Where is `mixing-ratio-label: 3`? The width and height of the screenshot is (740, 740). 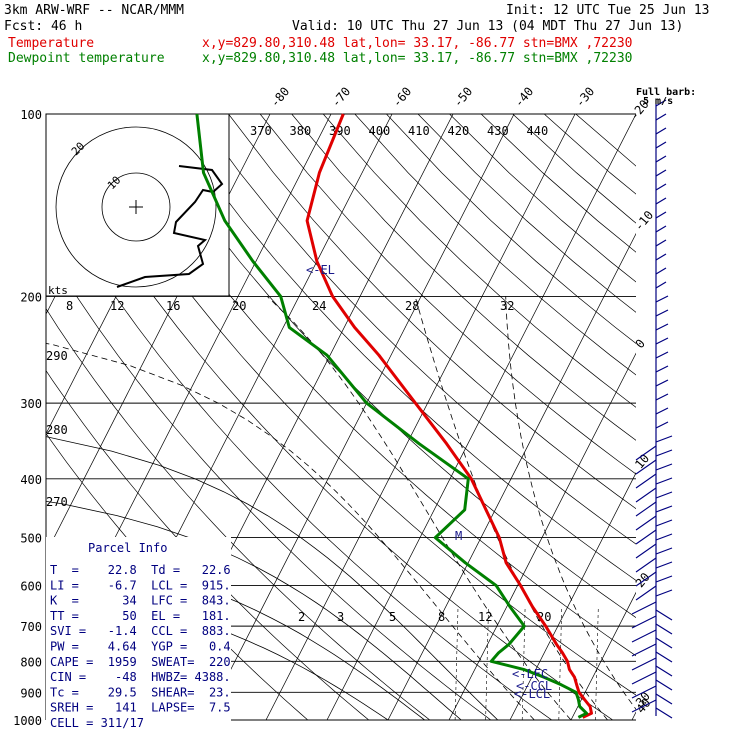
mixing-ratio-label: 3 is located at coordinates (340, 617).